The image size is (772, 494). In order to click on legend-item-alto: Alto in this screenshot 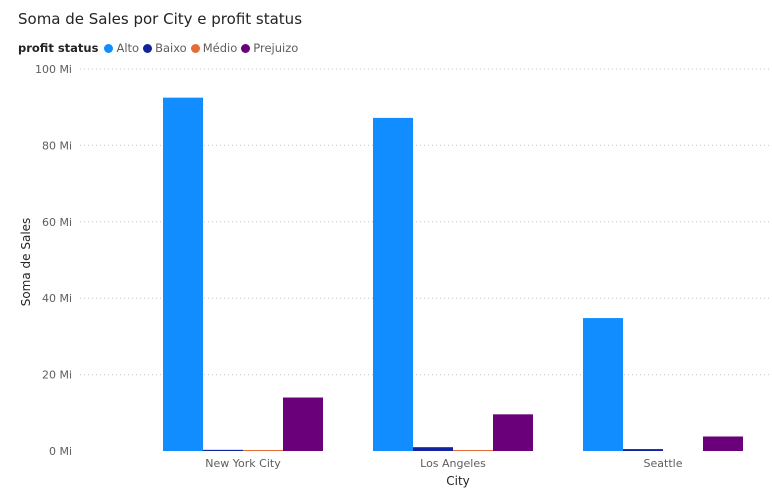, I will do `click(121, 48)`.